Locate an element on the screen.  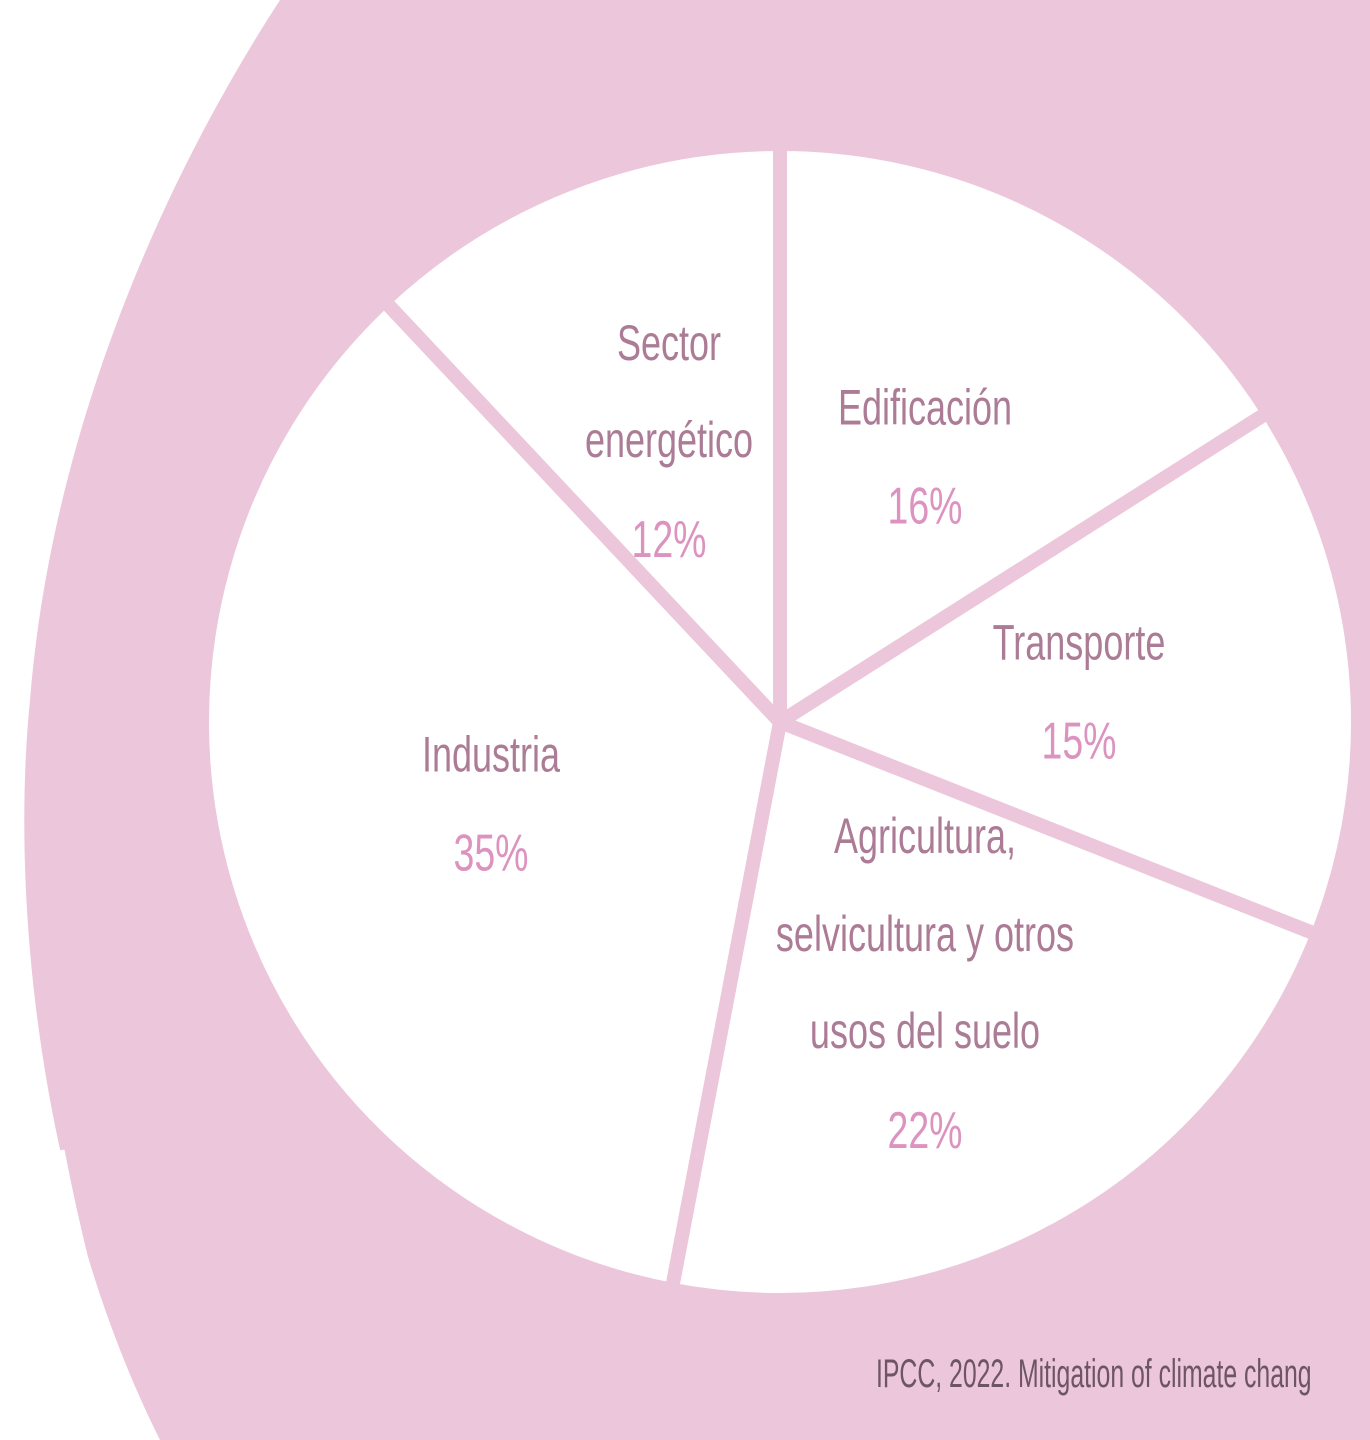
category-label: Transporte is located at coordinates (1079, 642).